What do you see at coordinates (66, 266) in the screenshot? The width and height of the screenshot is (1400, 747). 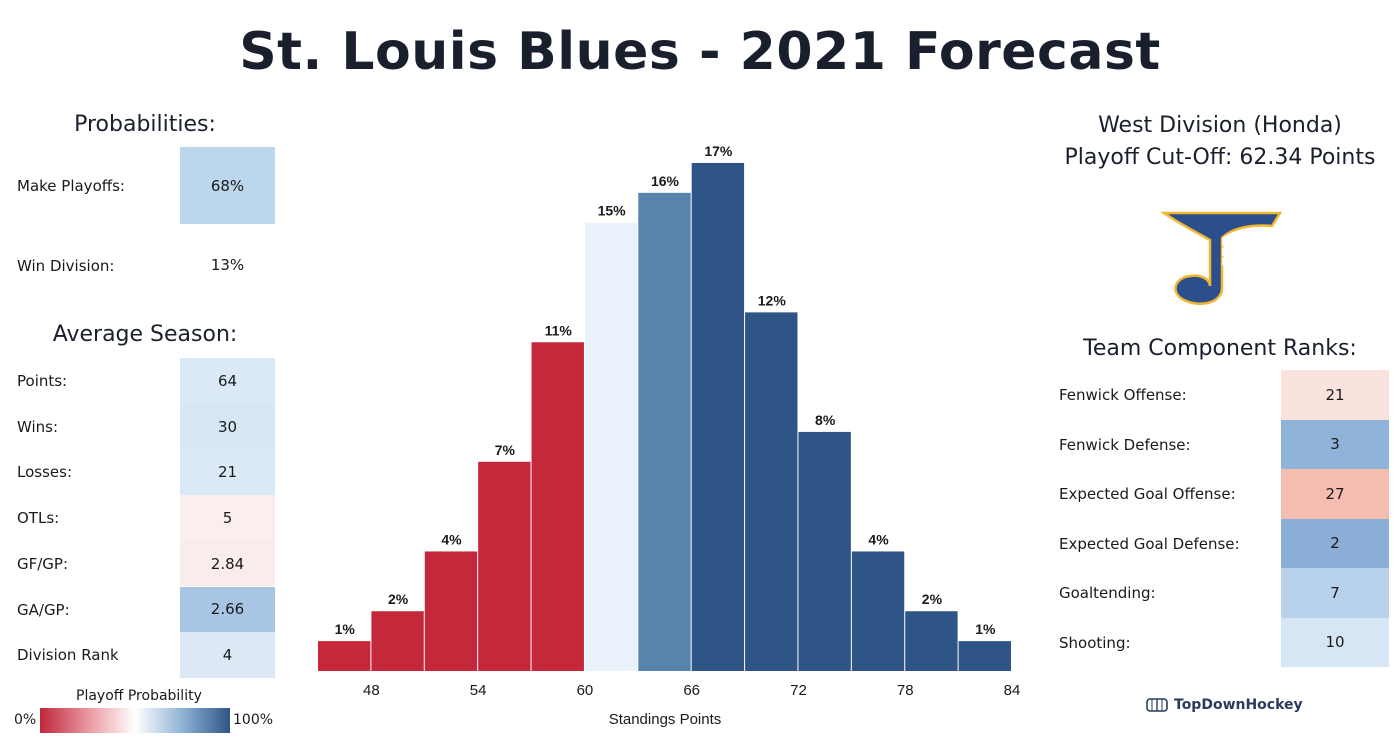 I see `win-division-label: Win Division:` at bounding box center [66, 266].